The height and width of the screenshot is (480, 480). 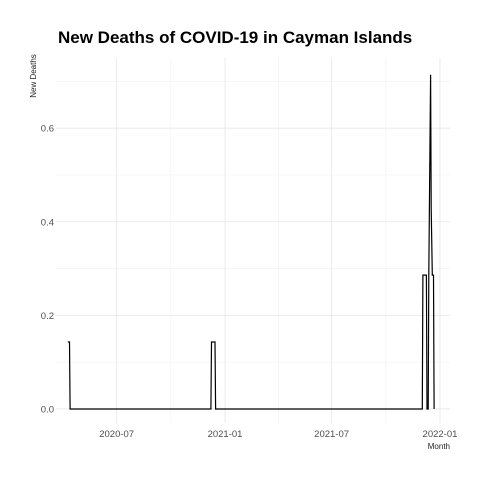 What do you see at coordinates (235, 37) in the screenshot?
I see `chart-title: New Deaths of COVID-19 in Cayman Islands` at bounding box center [235, 37].